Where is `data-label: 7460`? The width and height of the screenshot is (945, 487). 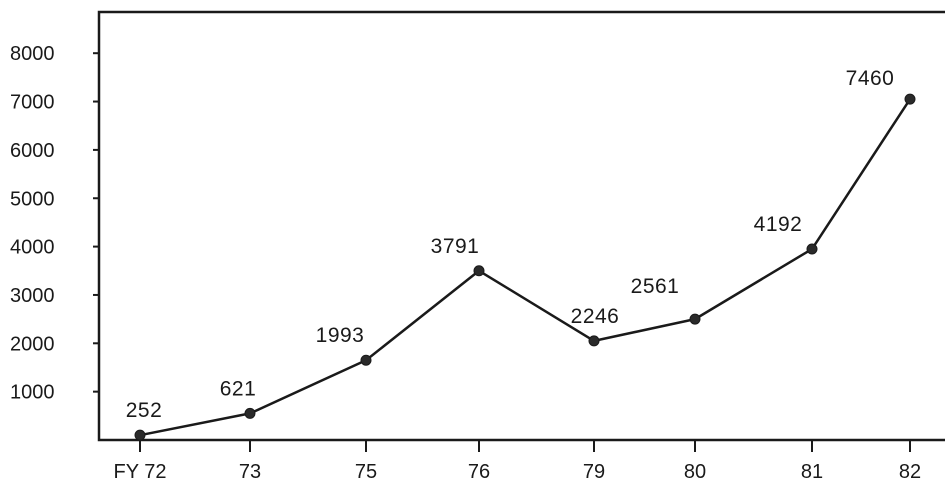
data-label: 7460 is located at coordinates (870, 78).